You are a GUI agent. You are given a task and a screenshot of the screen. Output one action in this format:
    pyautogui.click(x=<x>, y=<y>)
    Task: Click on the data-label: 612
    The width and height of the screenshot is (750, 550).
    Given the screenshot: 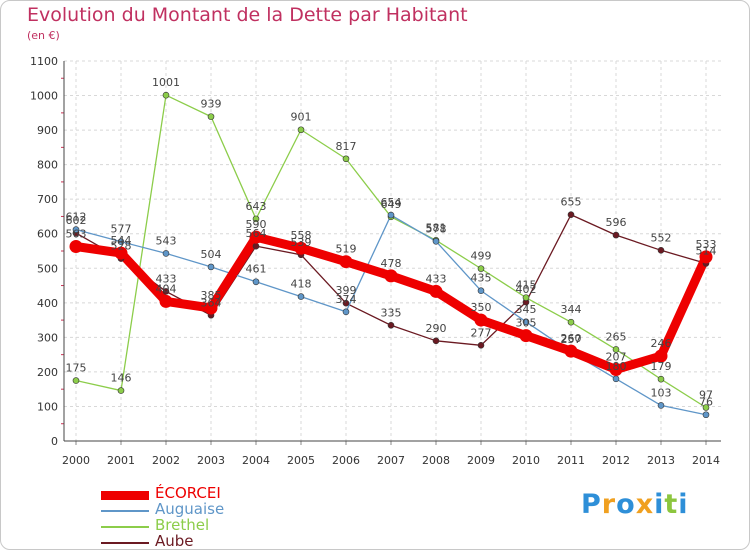 What is the action you would take?
    pyautogui.click(x=76, y=217)
    